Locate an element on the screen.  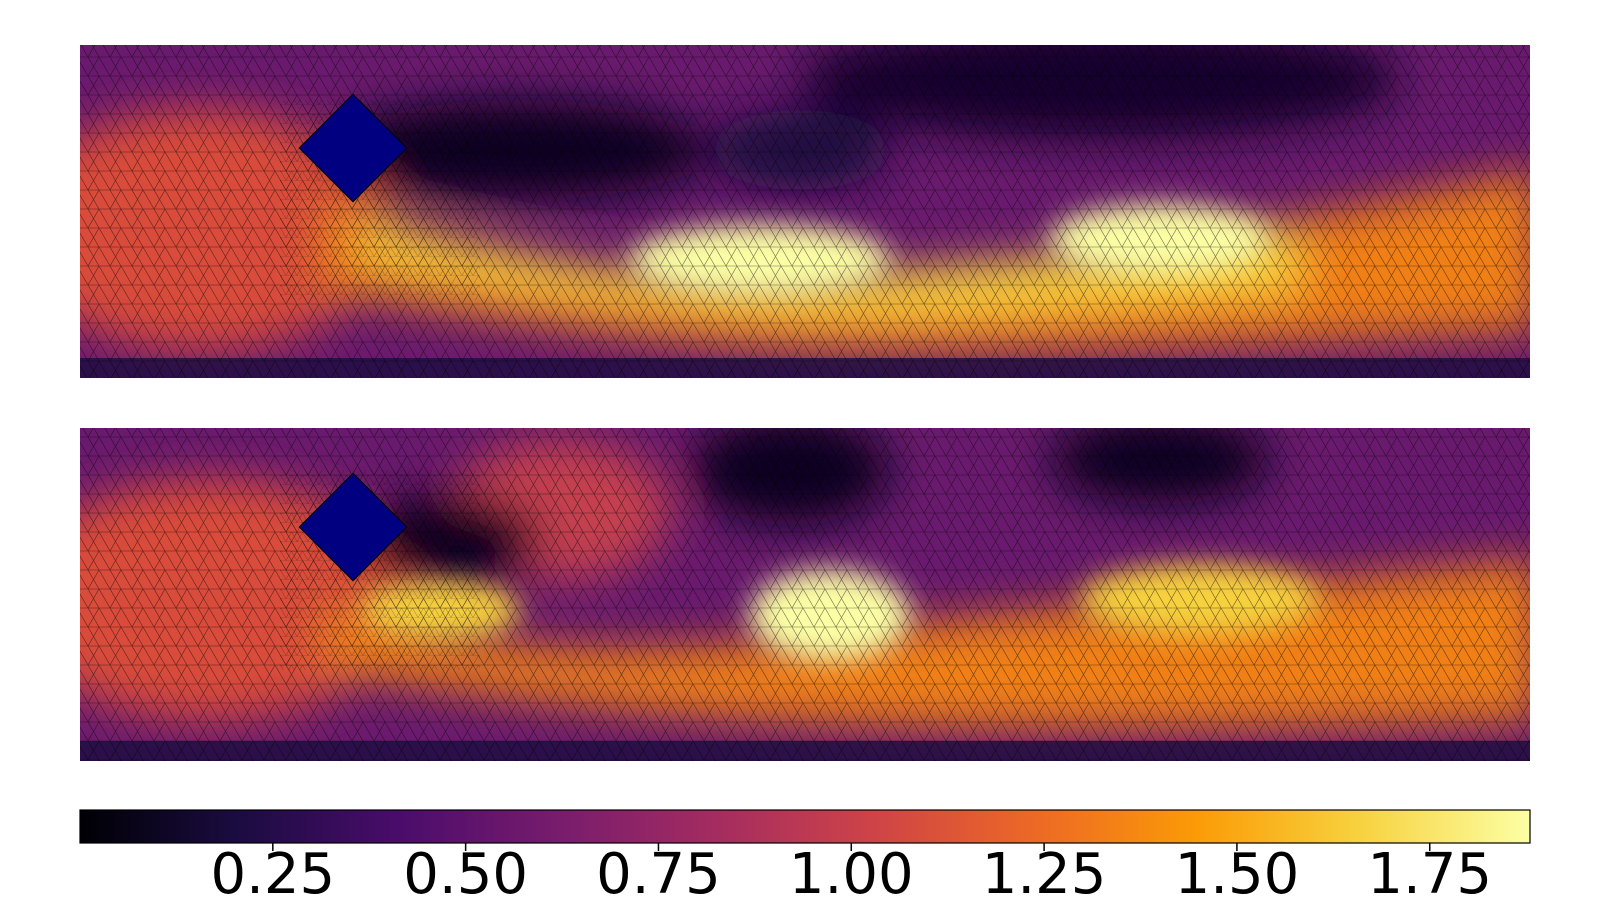
colorbar: 0.25 0.50 0.75 1.00 1.25 1.50 1.75 is located at coordinates (805, 854).